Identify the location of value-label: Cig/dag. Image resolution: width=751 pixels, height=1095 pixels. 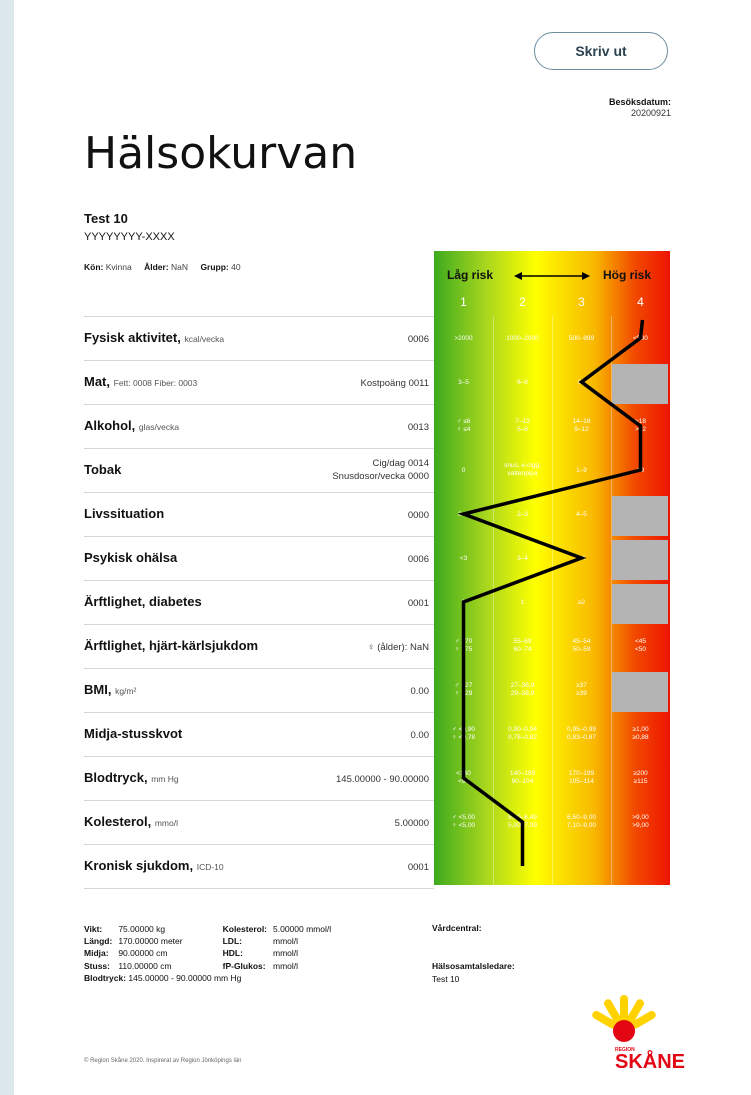
(389, 463).